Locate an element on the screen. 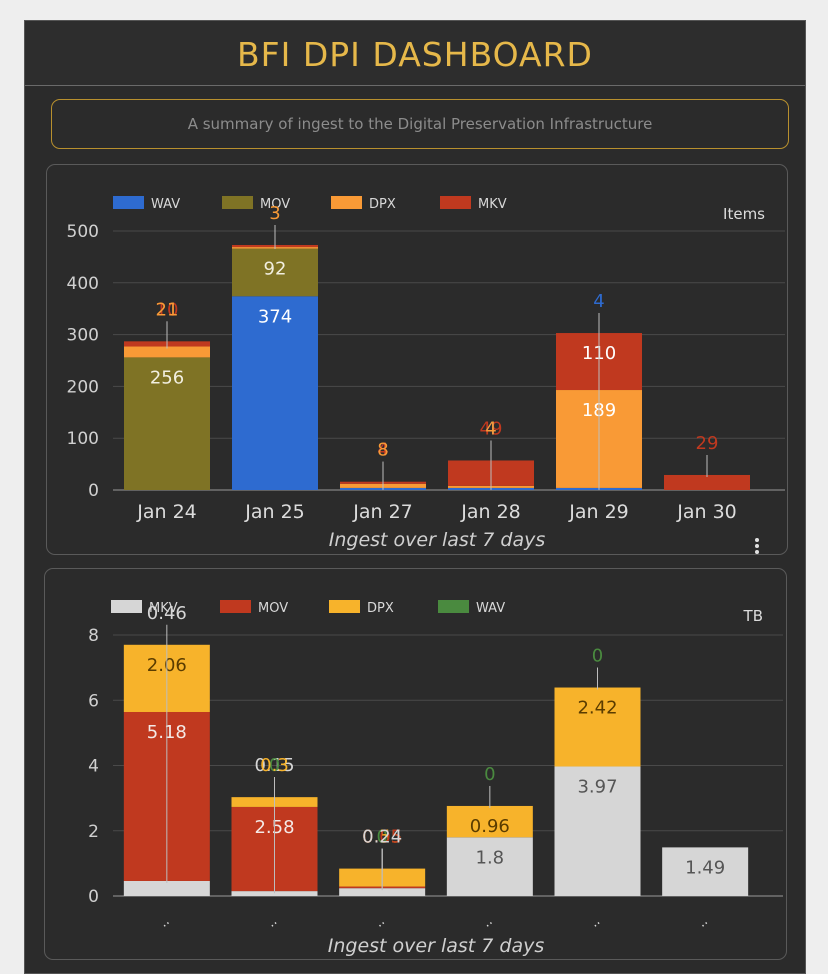 The height and width of the screenshot is (974, 828). data-label: 10 is located at coordinates (167, 309).